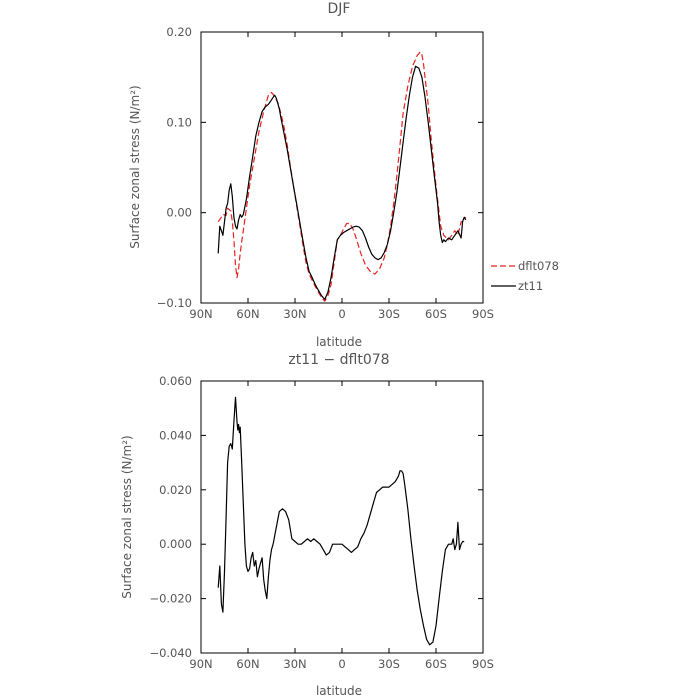 This screenshot has width=700, height=700. What do you see at coordinates (339, 691) in the screenshot?
I see `bottom-panel-x-axis-label: latitude` at bounding box center [339, 691].